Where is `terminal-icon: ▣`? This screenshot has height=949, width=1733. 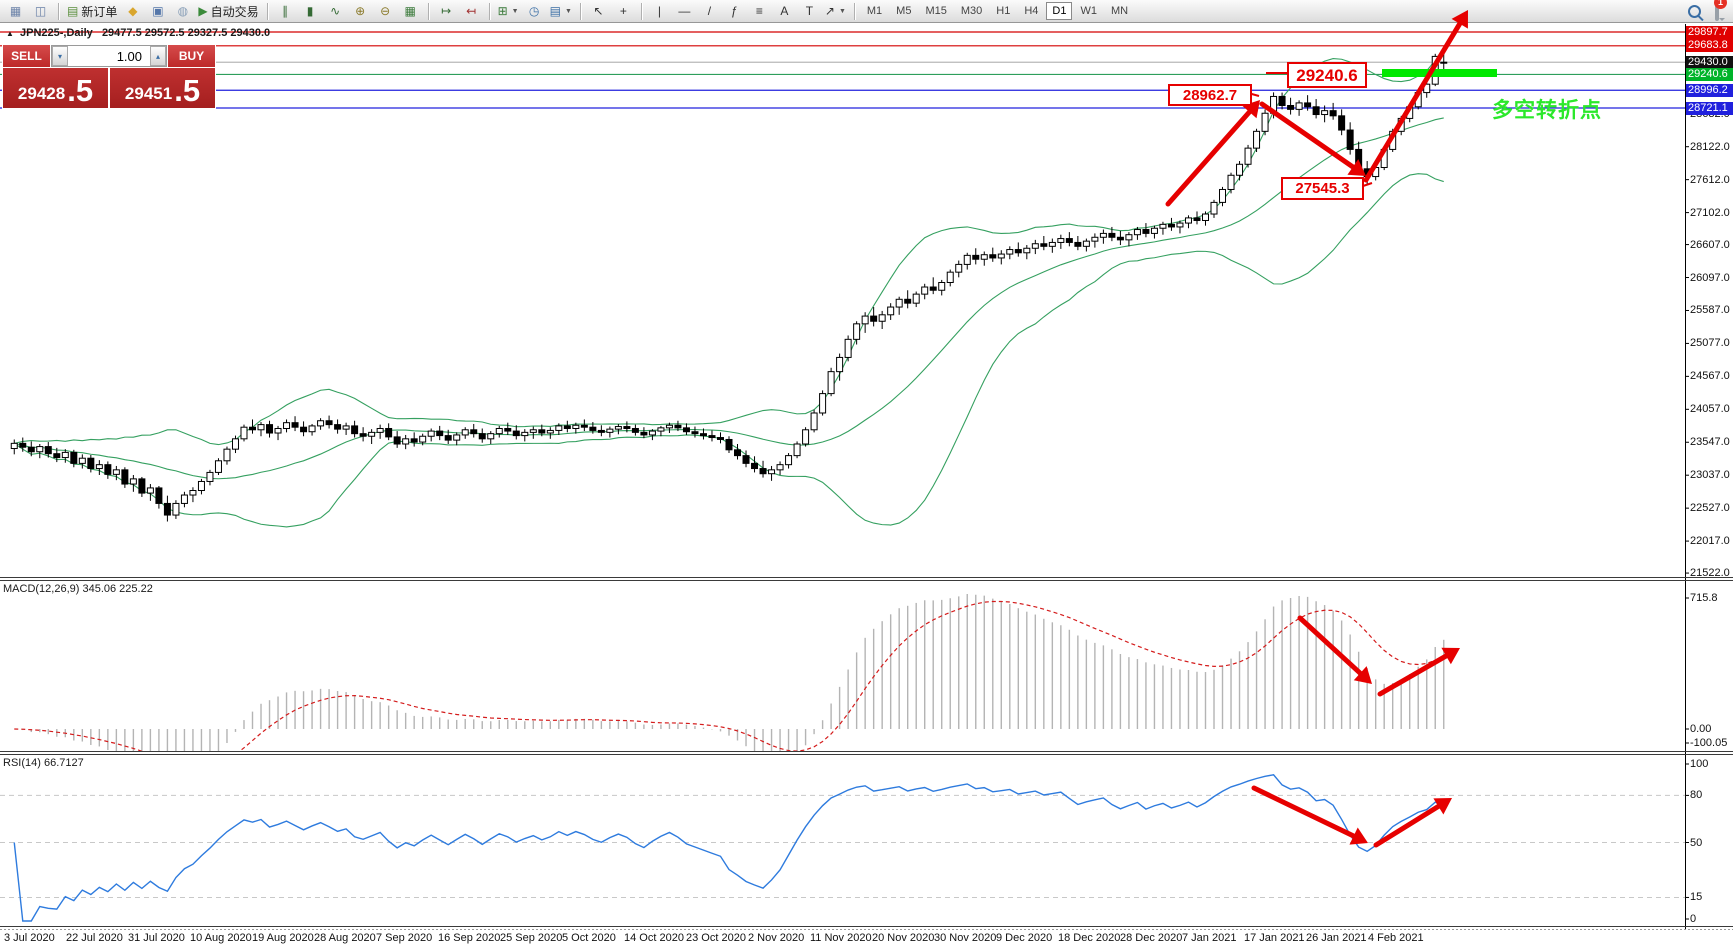 terminal-icon: ▣ is located at coordinates (158, 11).